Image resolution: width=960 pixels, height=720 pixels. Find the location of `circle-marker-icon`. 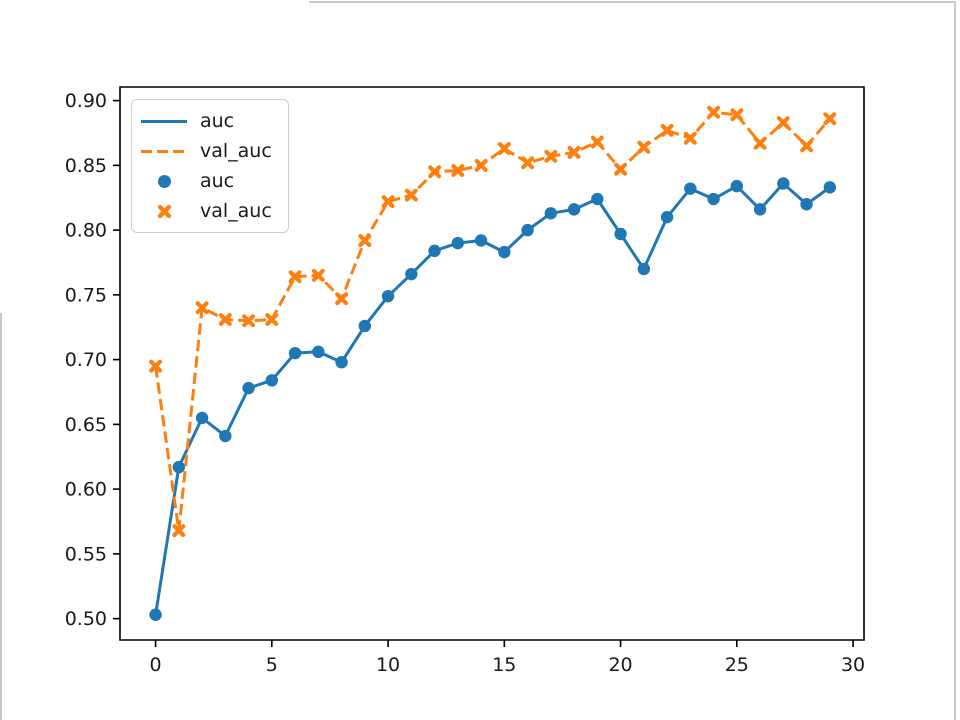

circle-marker-icon is located at coordinates (164, 181).